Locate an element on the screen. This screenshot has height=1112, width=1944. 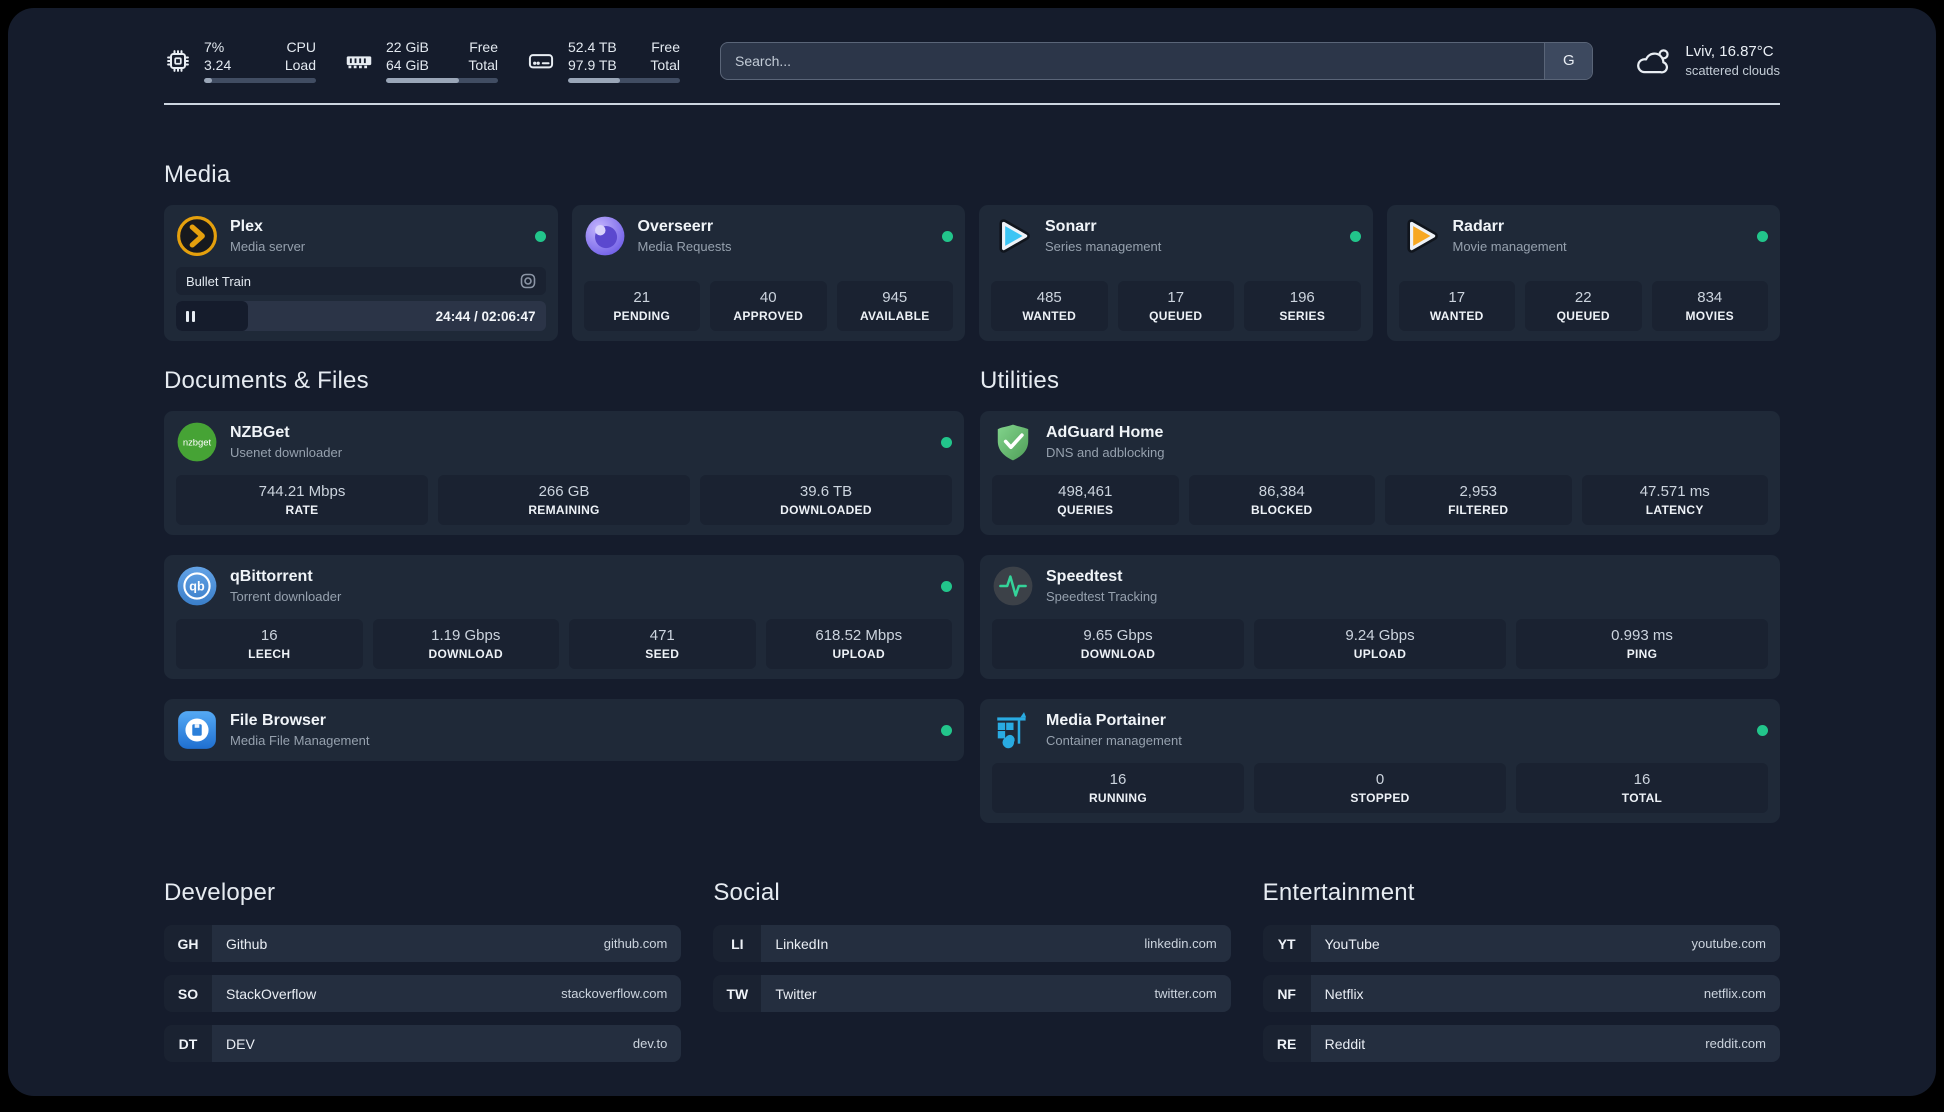
playback-progress-bar: 24:44 / 02:06:47 is located at coordinates (361, 316).